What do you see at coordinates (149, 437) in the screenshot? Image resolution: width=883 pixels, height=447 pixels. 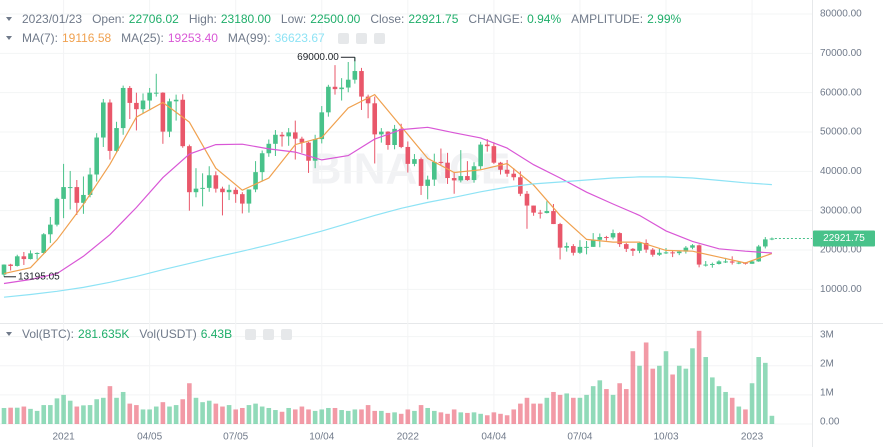 I see `x-tick-label: 04/05` at bounding box center [149, 437].